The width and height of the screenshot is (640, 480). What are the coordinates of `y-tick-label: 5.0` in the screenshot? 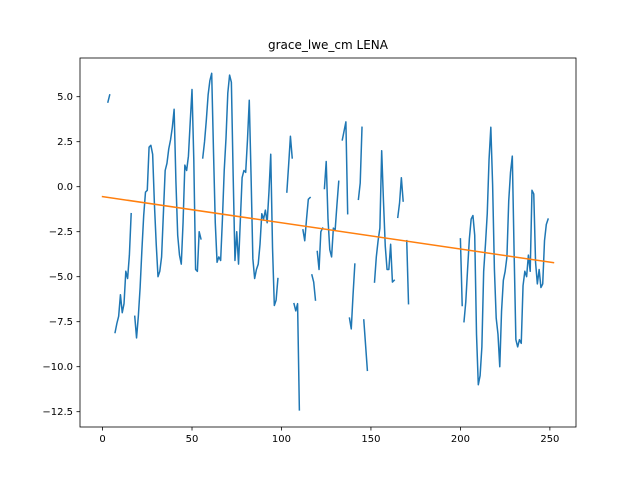 It's located at (65, 97).